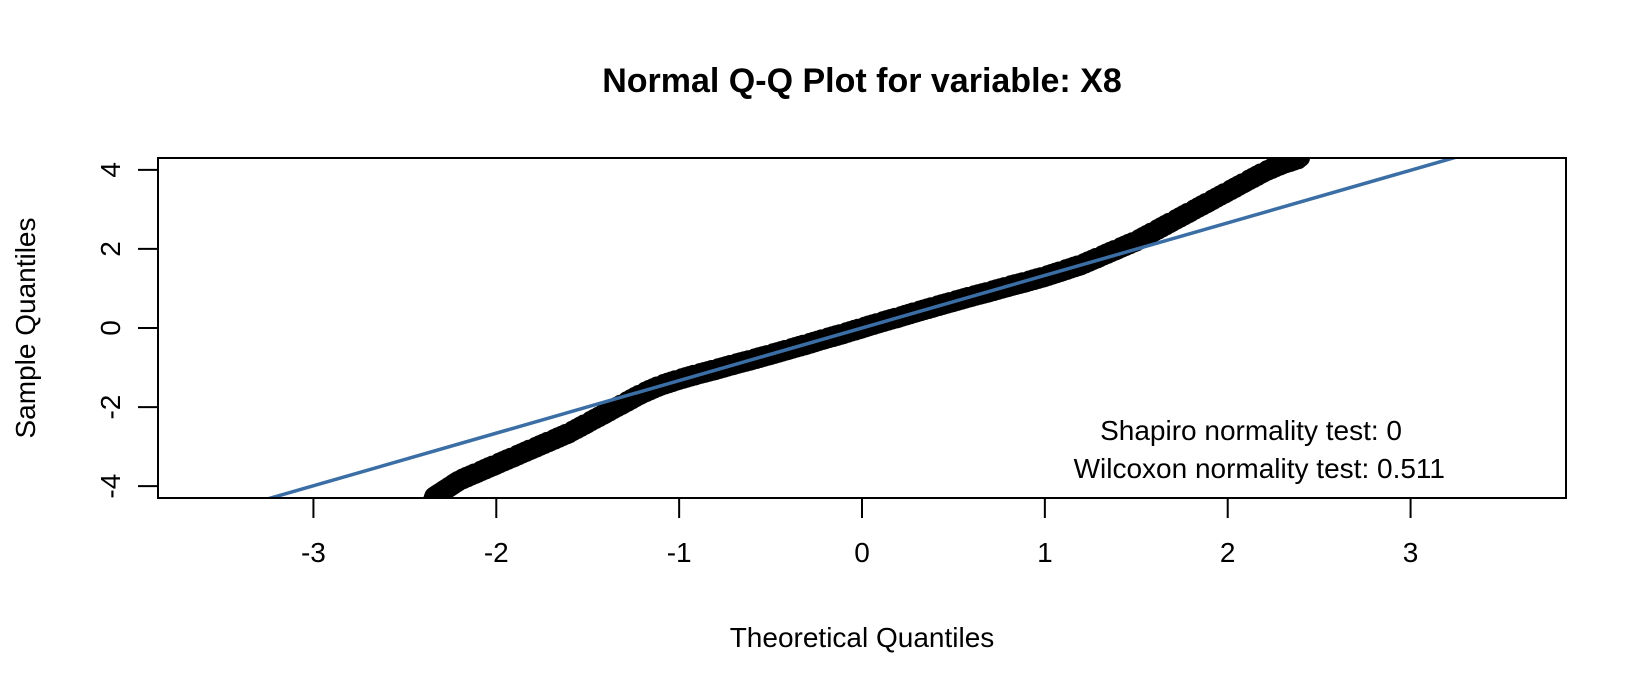 The height and width of the screenshot is (692, 1640). What do you see at coordinates (313, 552) in the screenshot?
I see `x-tick-label: -3` at bounding box center [313, 552].